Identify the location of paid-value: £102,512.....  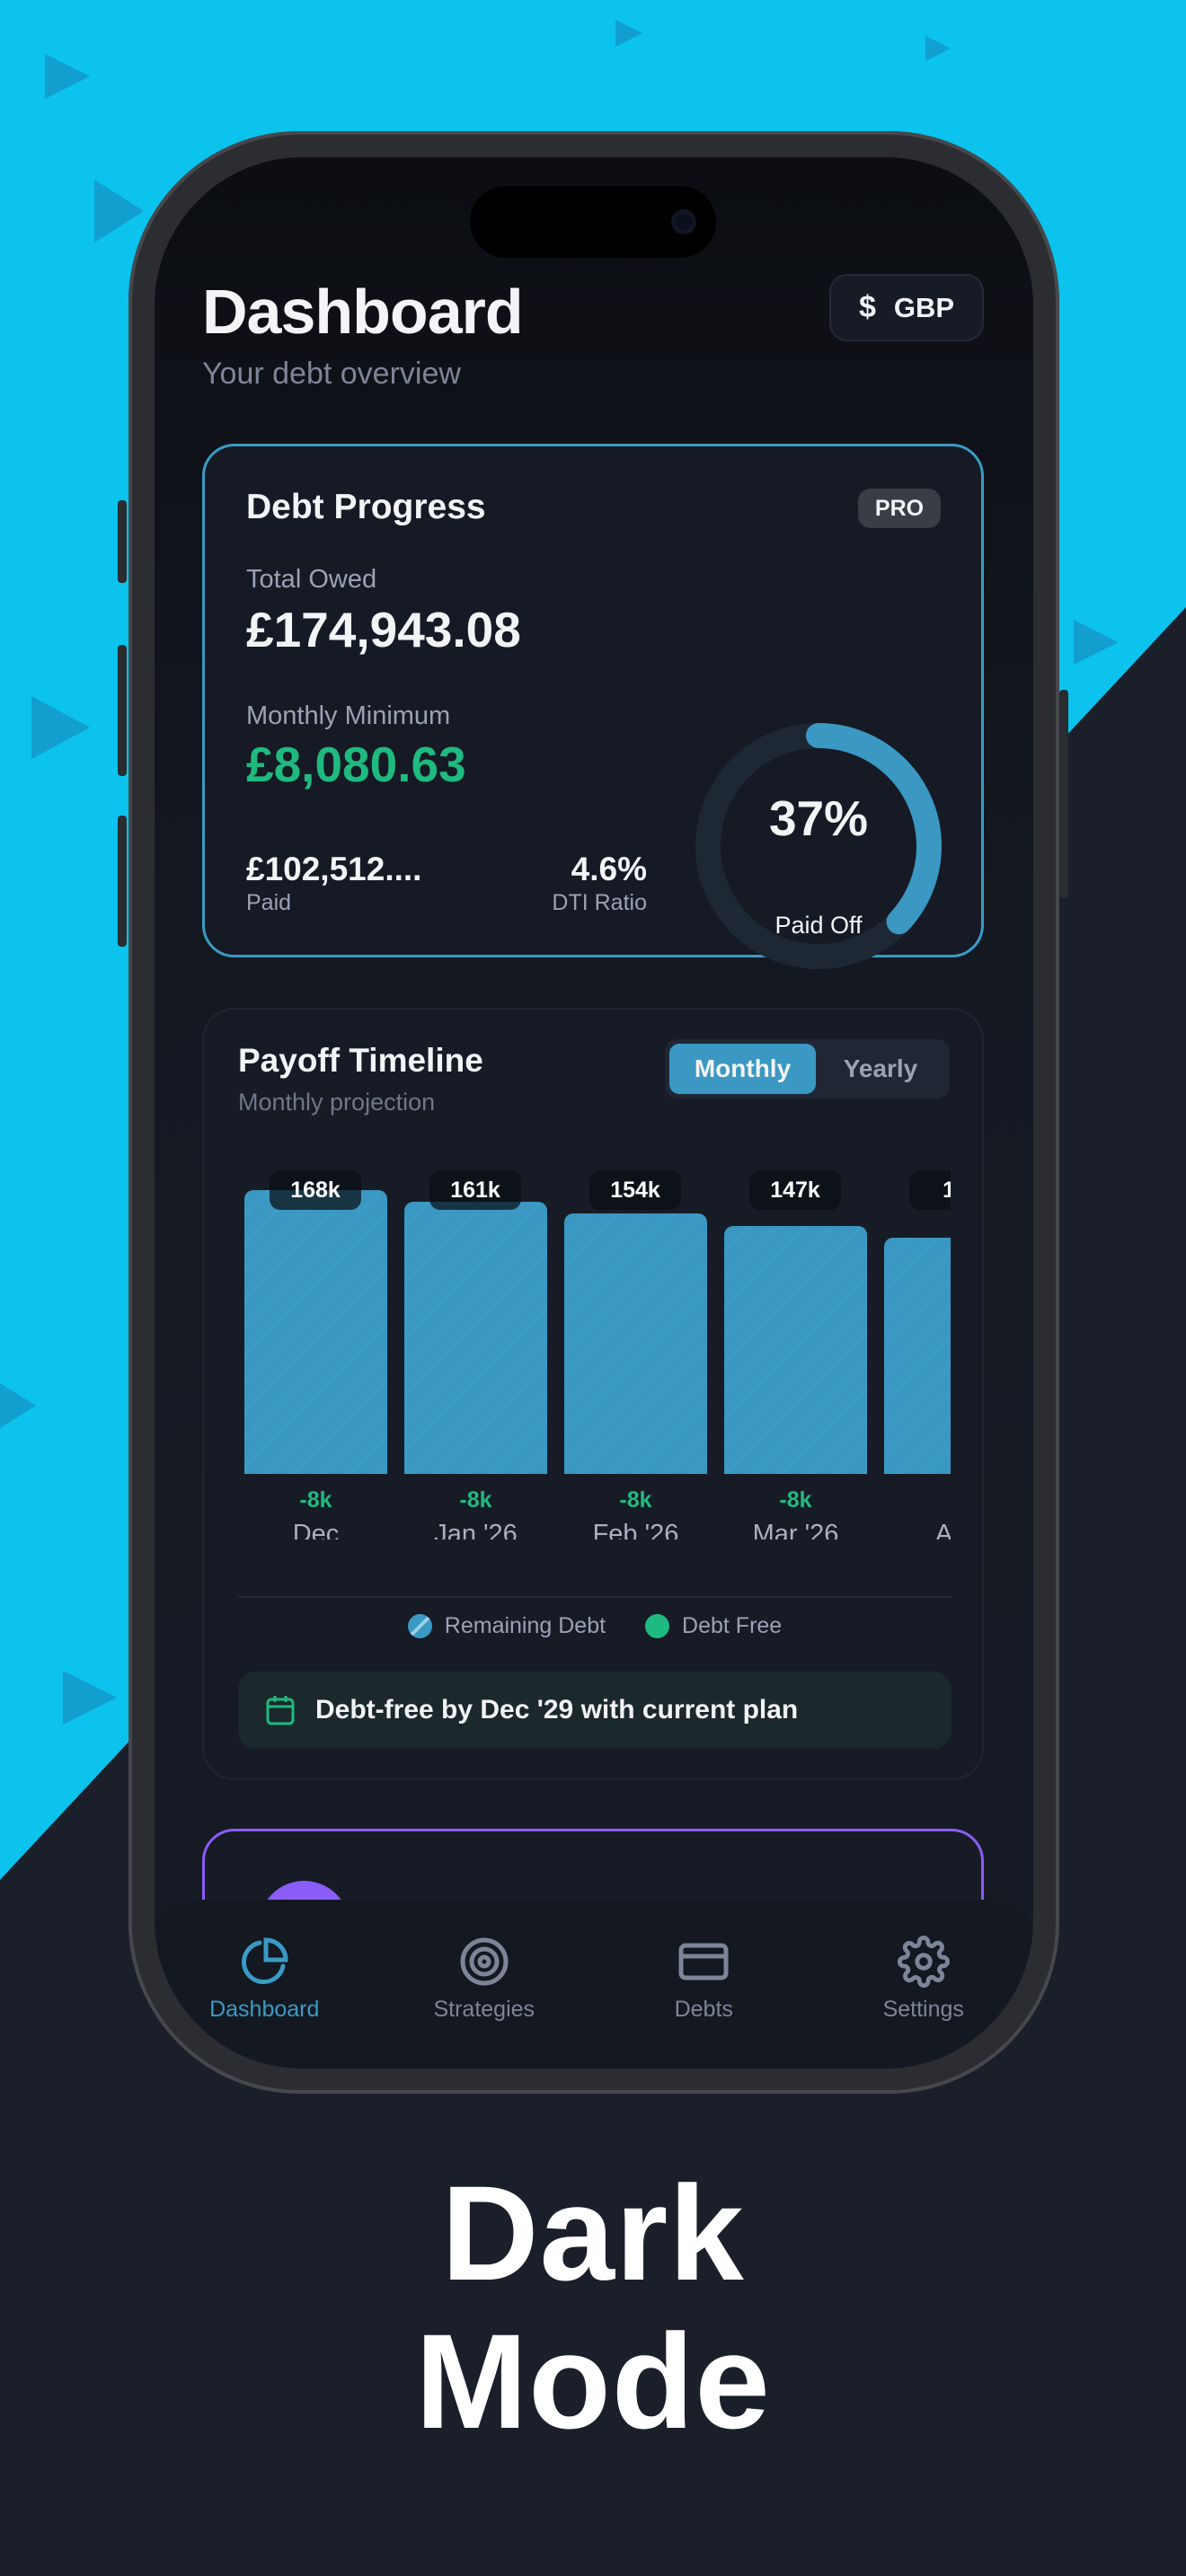
(334, 869).